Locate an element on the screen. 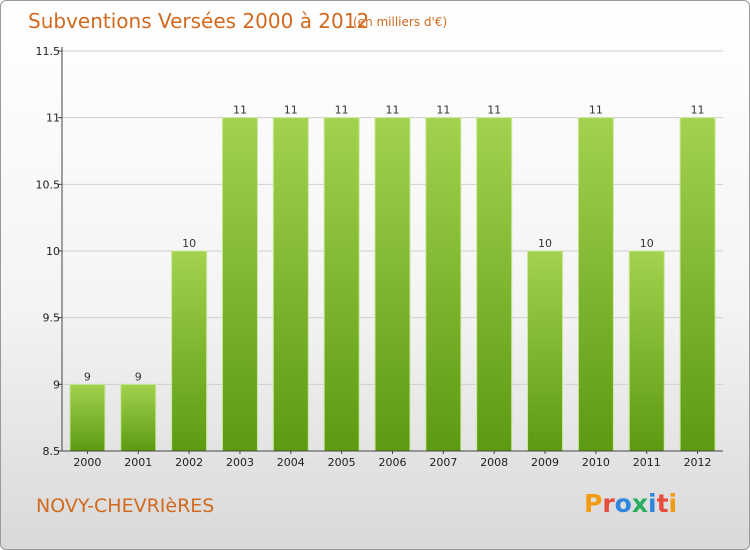 This screenshot has height=550, width=750. chart-title: Subventions Versées 2000 à 2012 is located at coordinates (199, 21).